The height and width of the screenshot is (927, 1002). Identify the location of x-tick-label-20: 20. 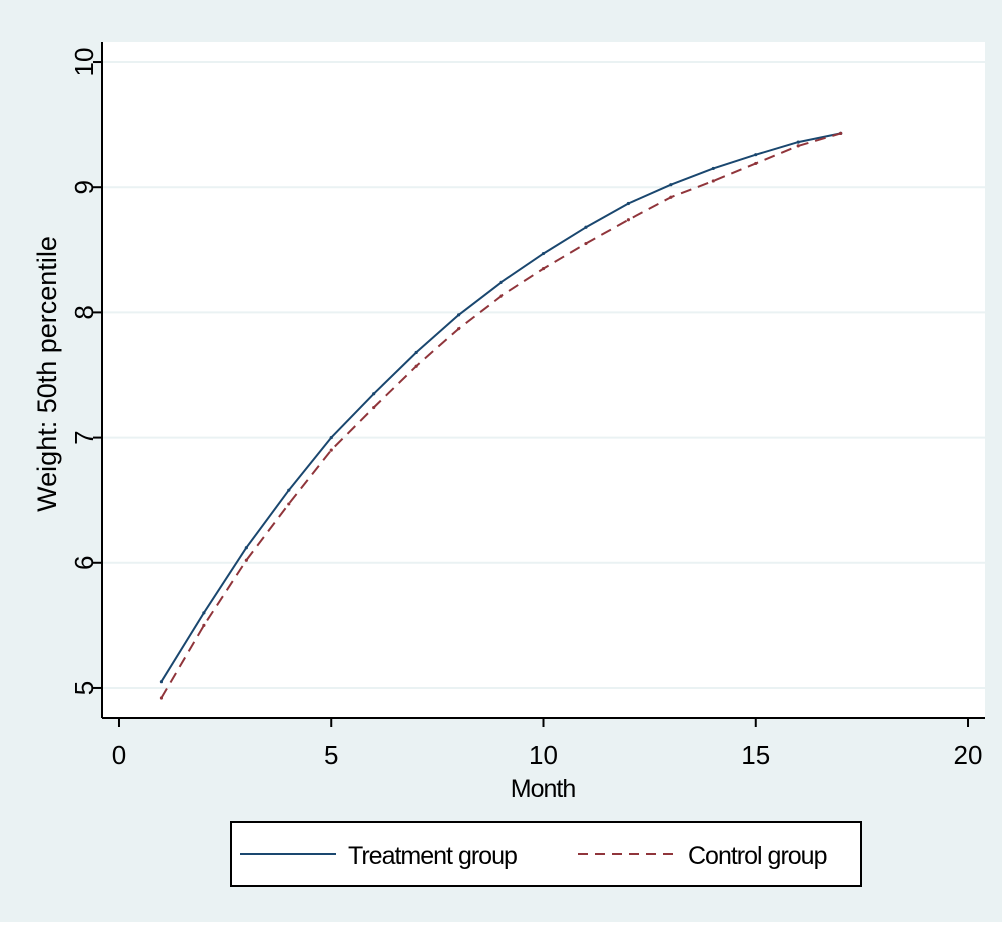
(968, 755).